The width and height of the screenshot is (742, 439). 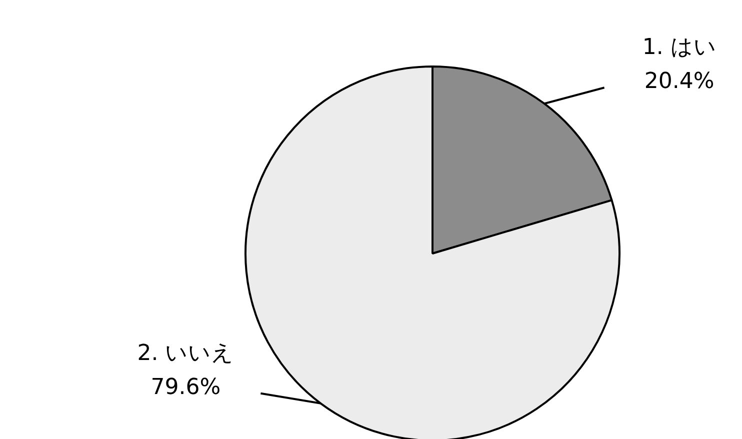 What do you see at coordinates (679, 47) in the screenshot?
I see `slice-label: 1. はい` at bounding box center [679, 47].